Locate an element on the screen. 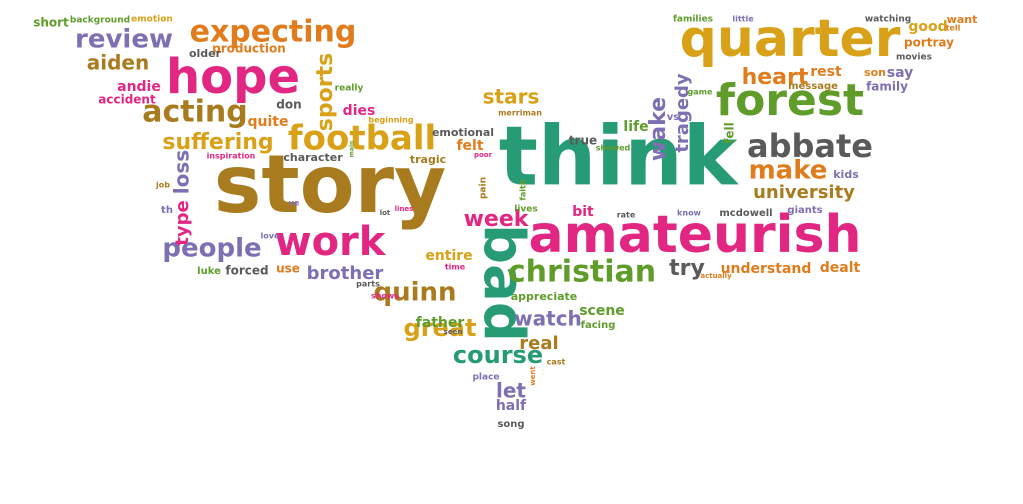 The height and width of the screenshot is (504, 1023). word-families: families is located at coordinates (693, 20).